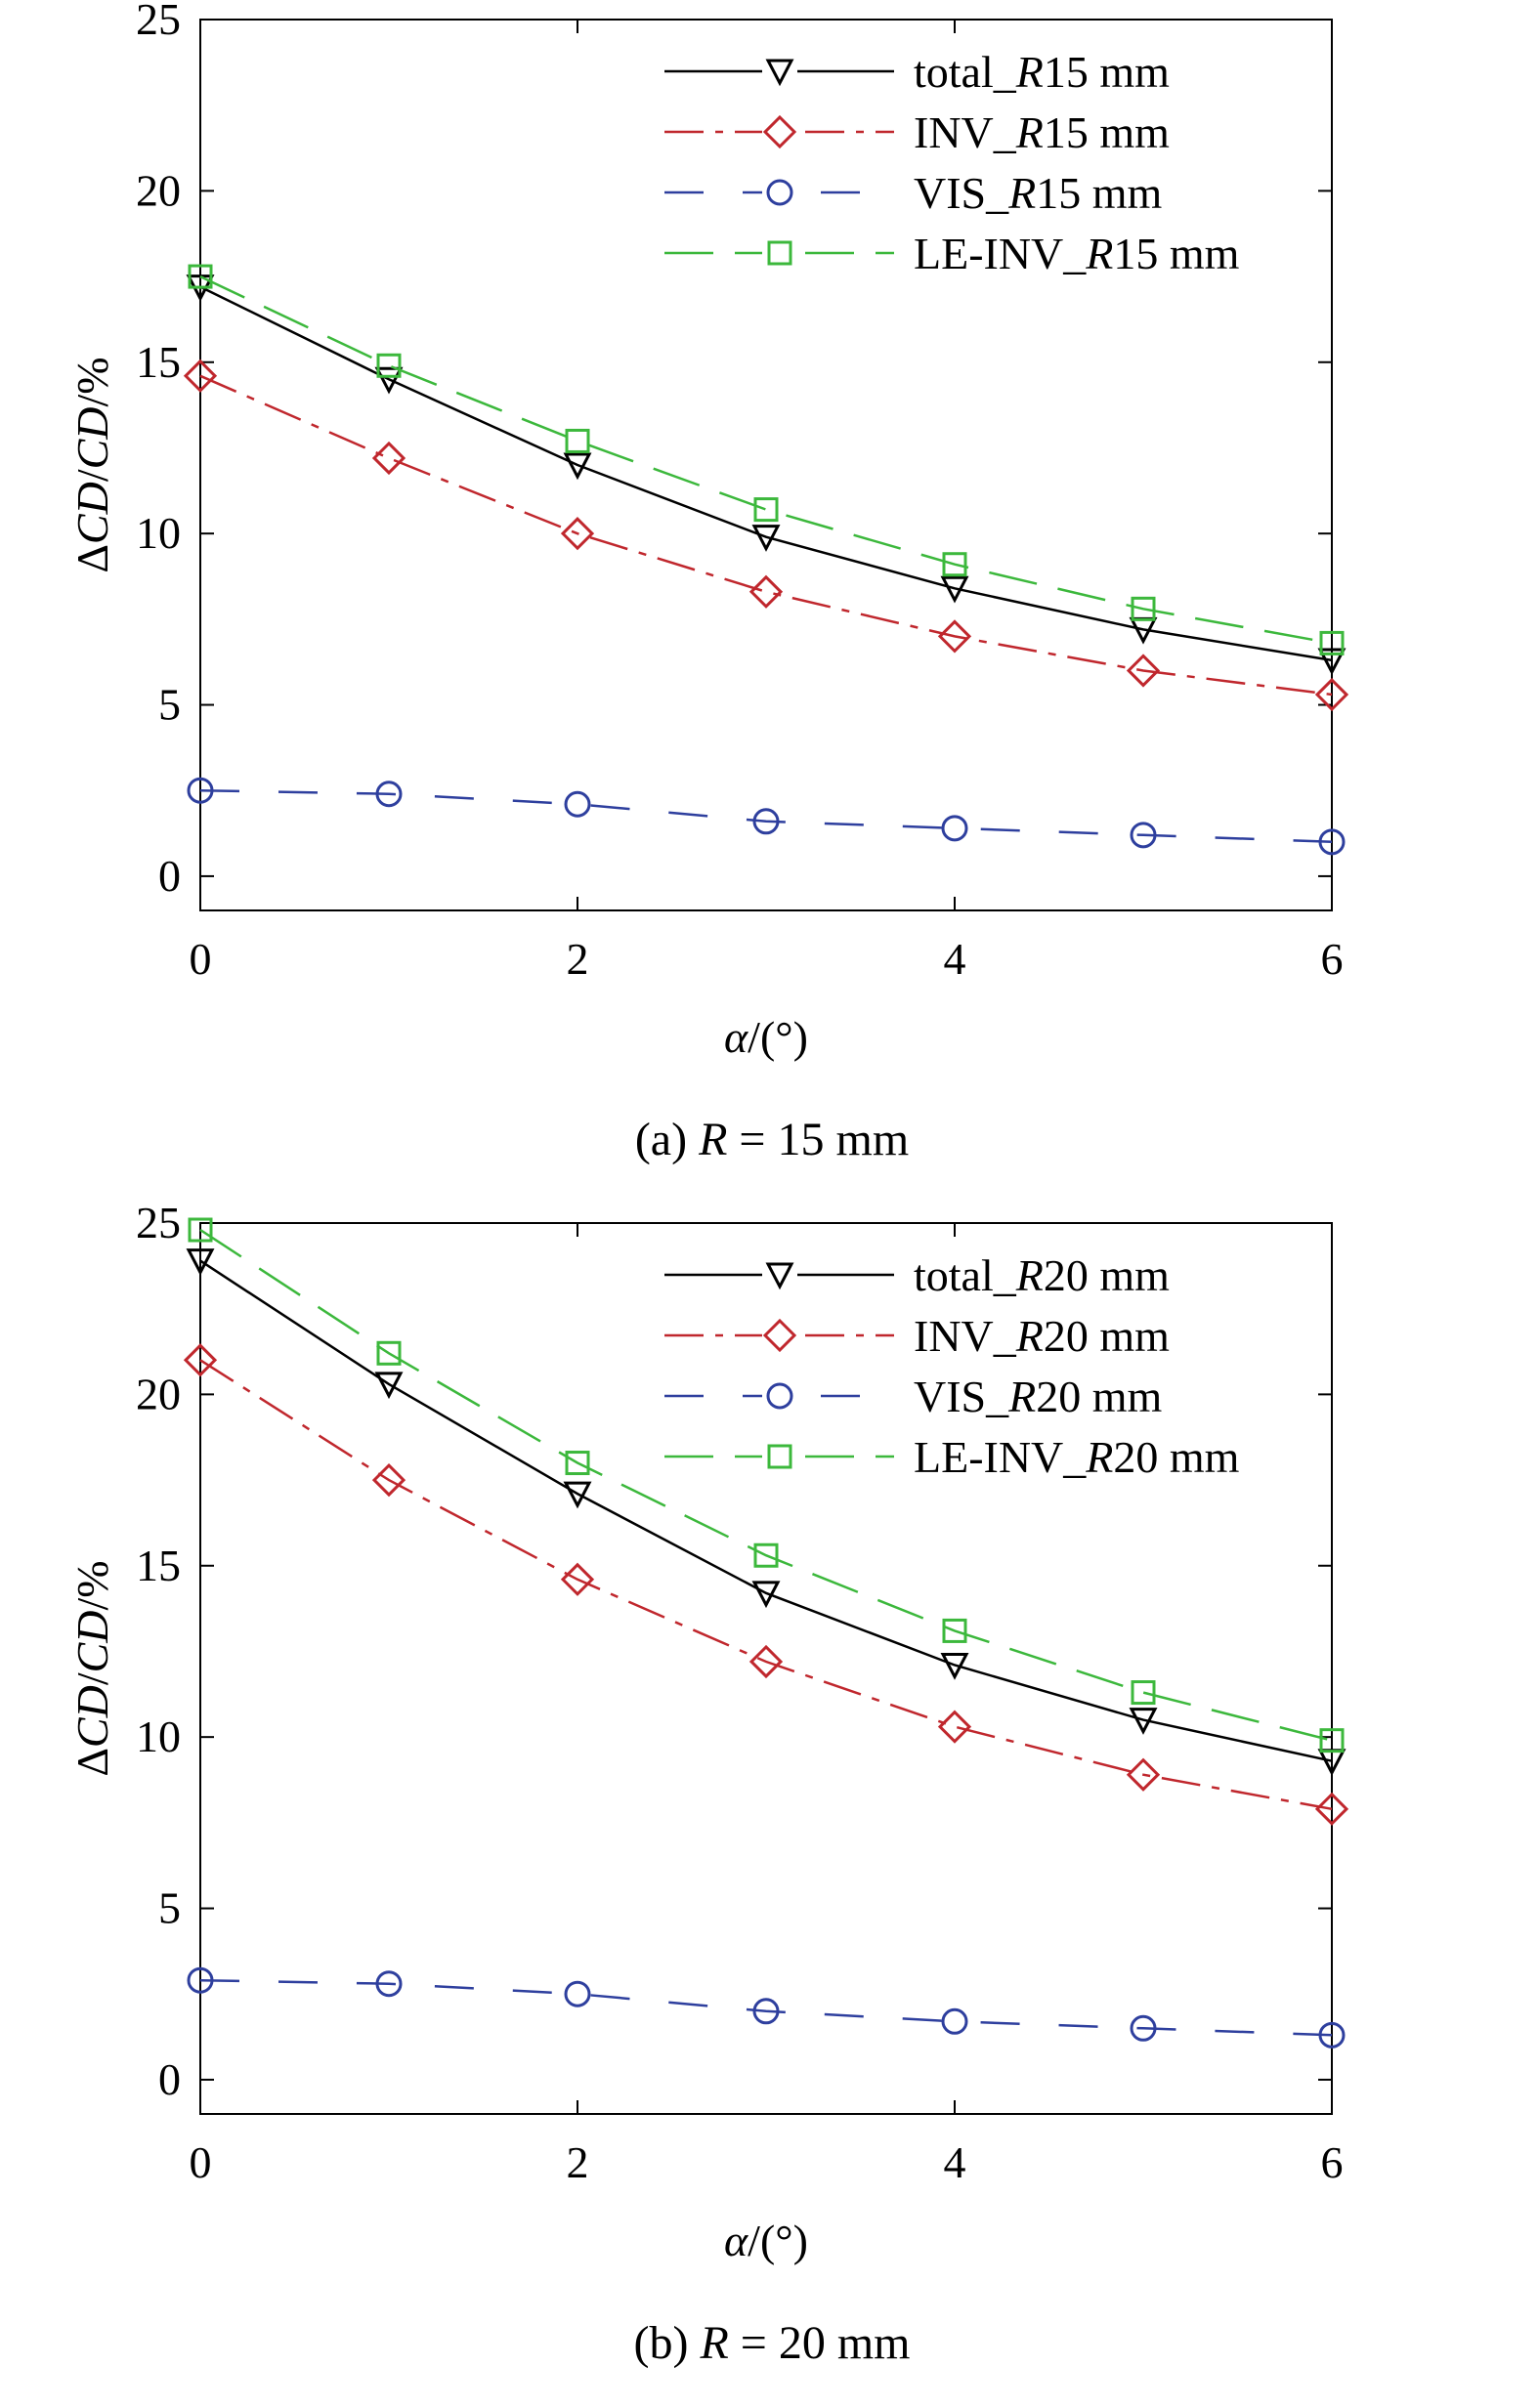  Describe the element at coordinates (1038, 1396) in the screenshot. I see `legend-label: VIS_R20 mm` at that location.